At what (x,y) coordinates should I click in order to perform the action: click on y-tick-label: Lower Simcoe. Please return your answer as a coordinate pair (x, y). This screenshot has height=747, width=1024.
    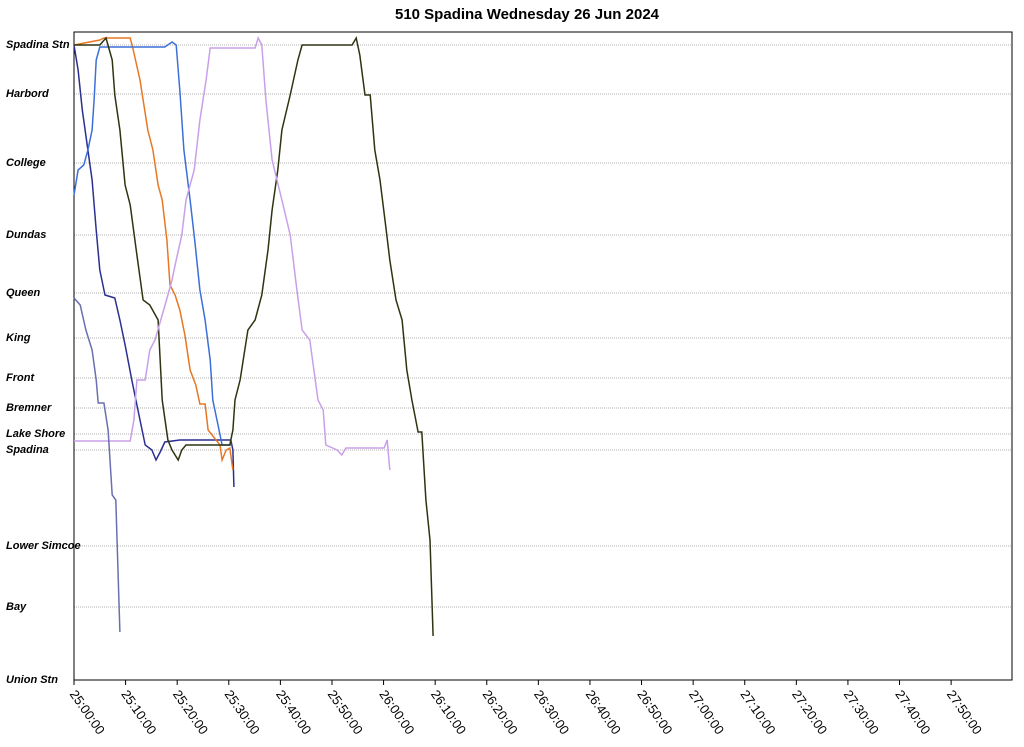
    Looking at the image, I should click on (43, 546).